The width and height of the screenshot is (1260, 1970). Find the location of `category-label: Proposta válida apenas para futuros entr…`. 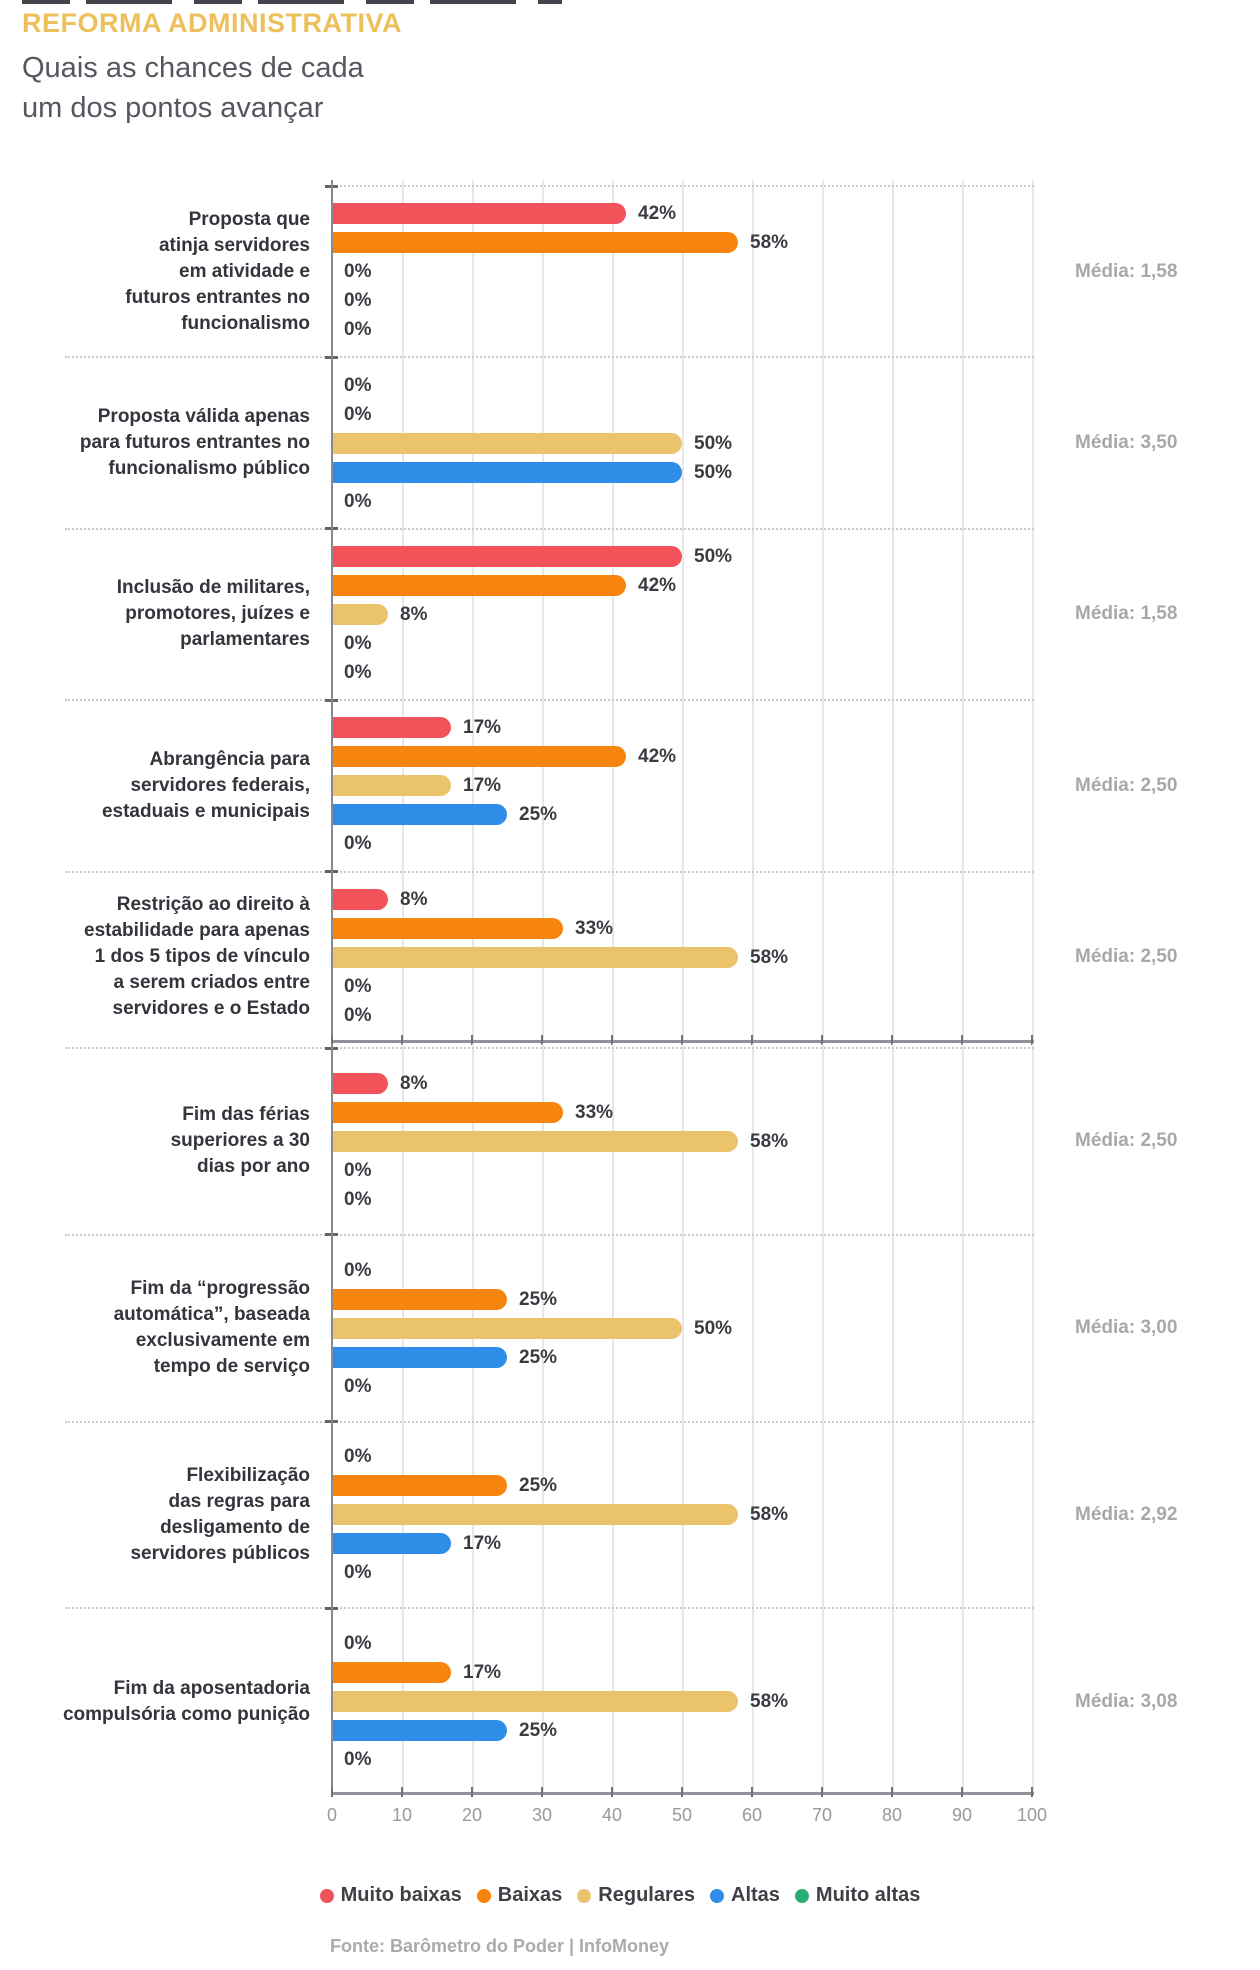

category-label: Proposta válida apenas para futuros entr… is located at coordinates (194, 443).